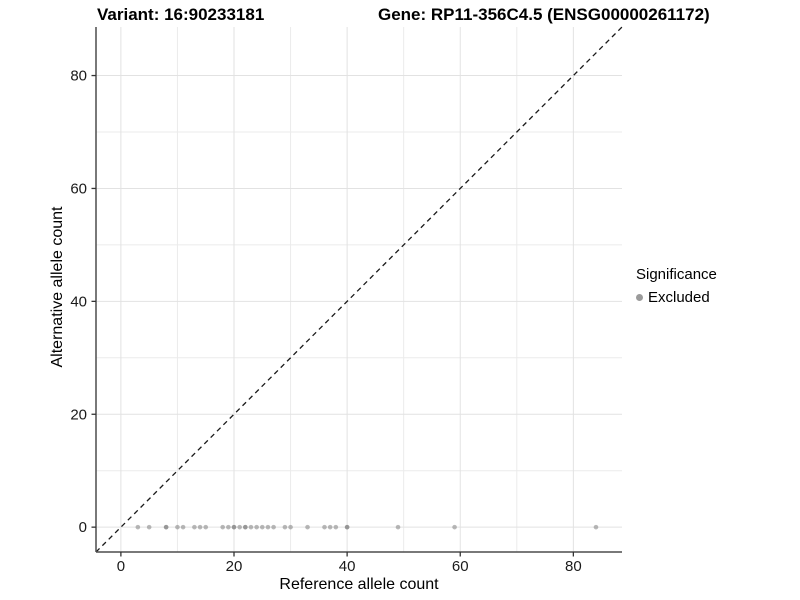 The image size is (800, 600). Describe the element at coordinates (347, 566) in the screenshot. I see `x-tick-label: 40` at that location.